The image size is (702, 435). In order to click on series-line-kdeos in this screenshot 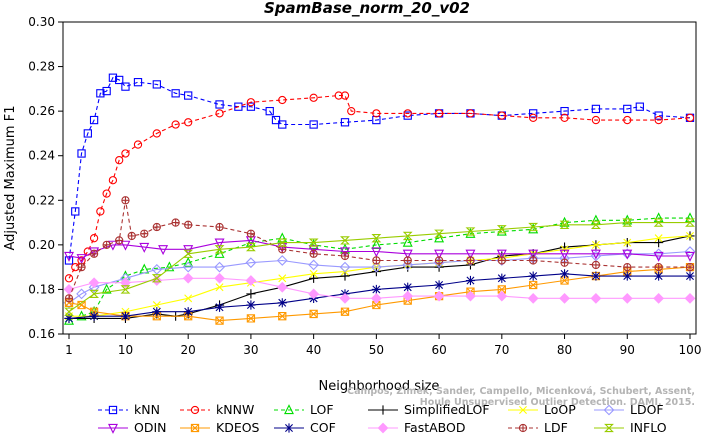, I will do `click(379, 294)`.